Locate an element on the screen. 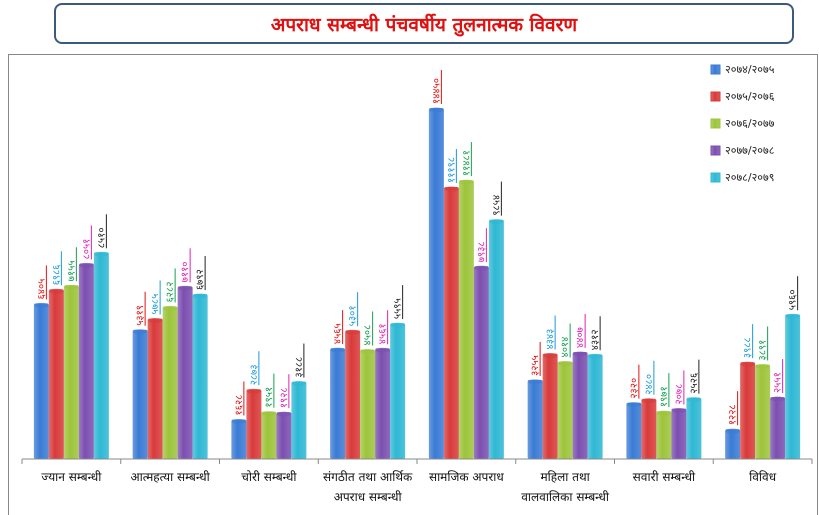  category-label: ज्यान सम्बन्धी is located at coordinates (71, 477).